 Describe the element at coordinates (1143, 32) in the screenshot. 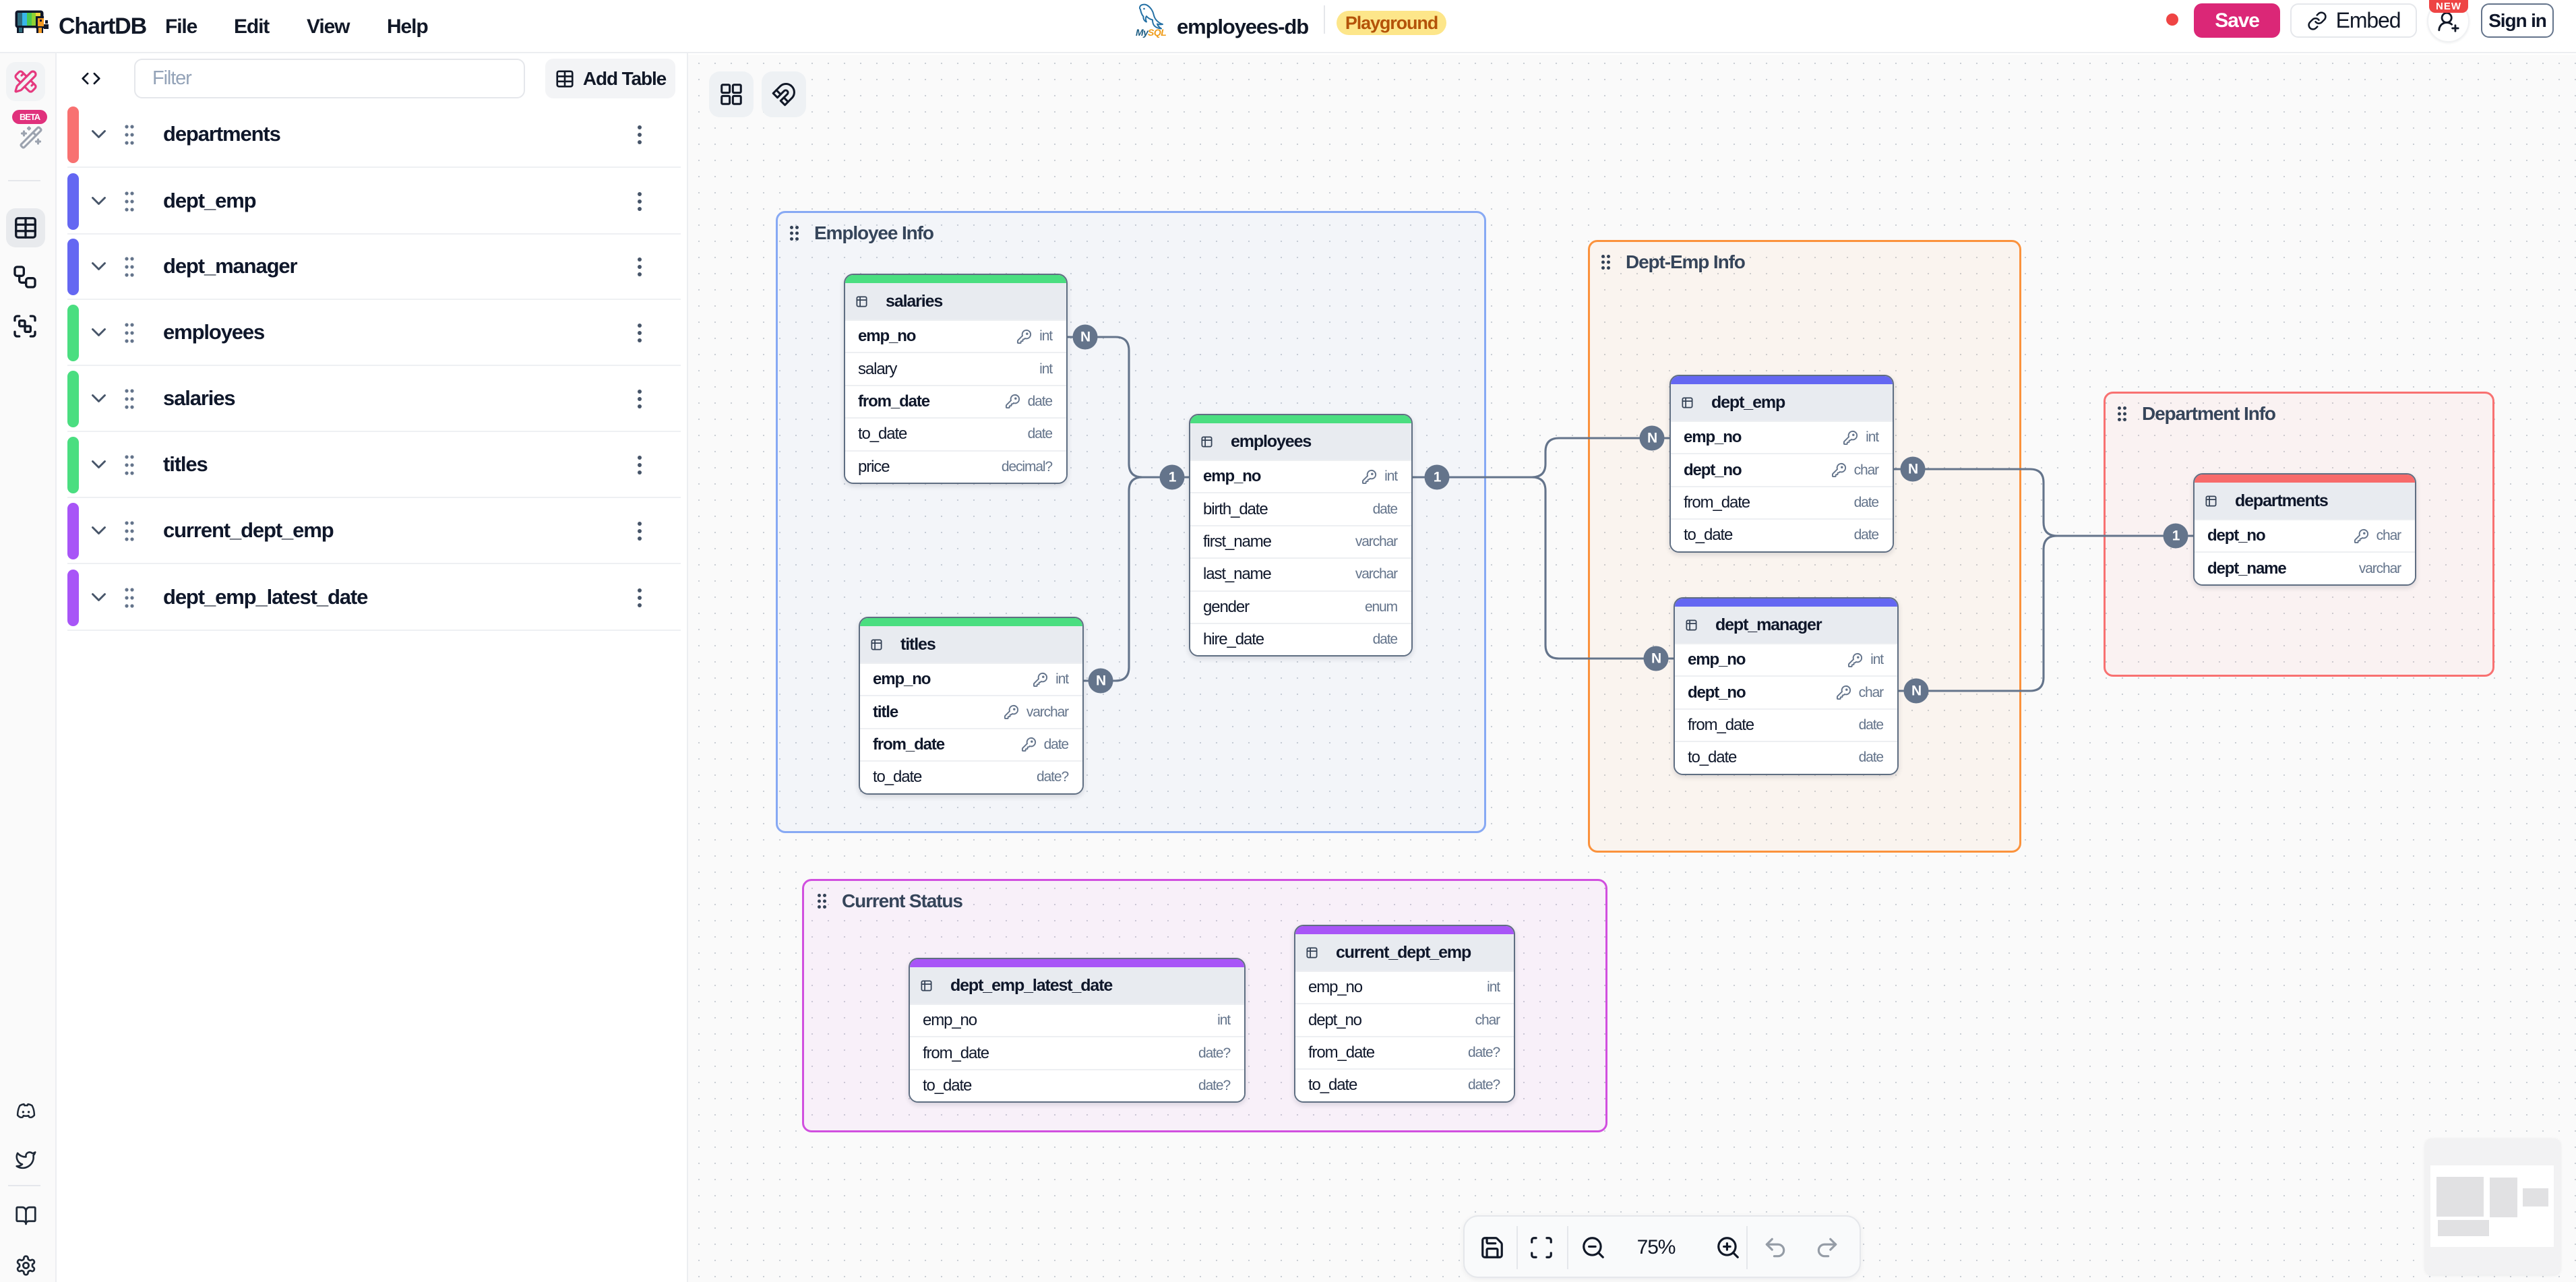

I see `svg-text: My` at that location.